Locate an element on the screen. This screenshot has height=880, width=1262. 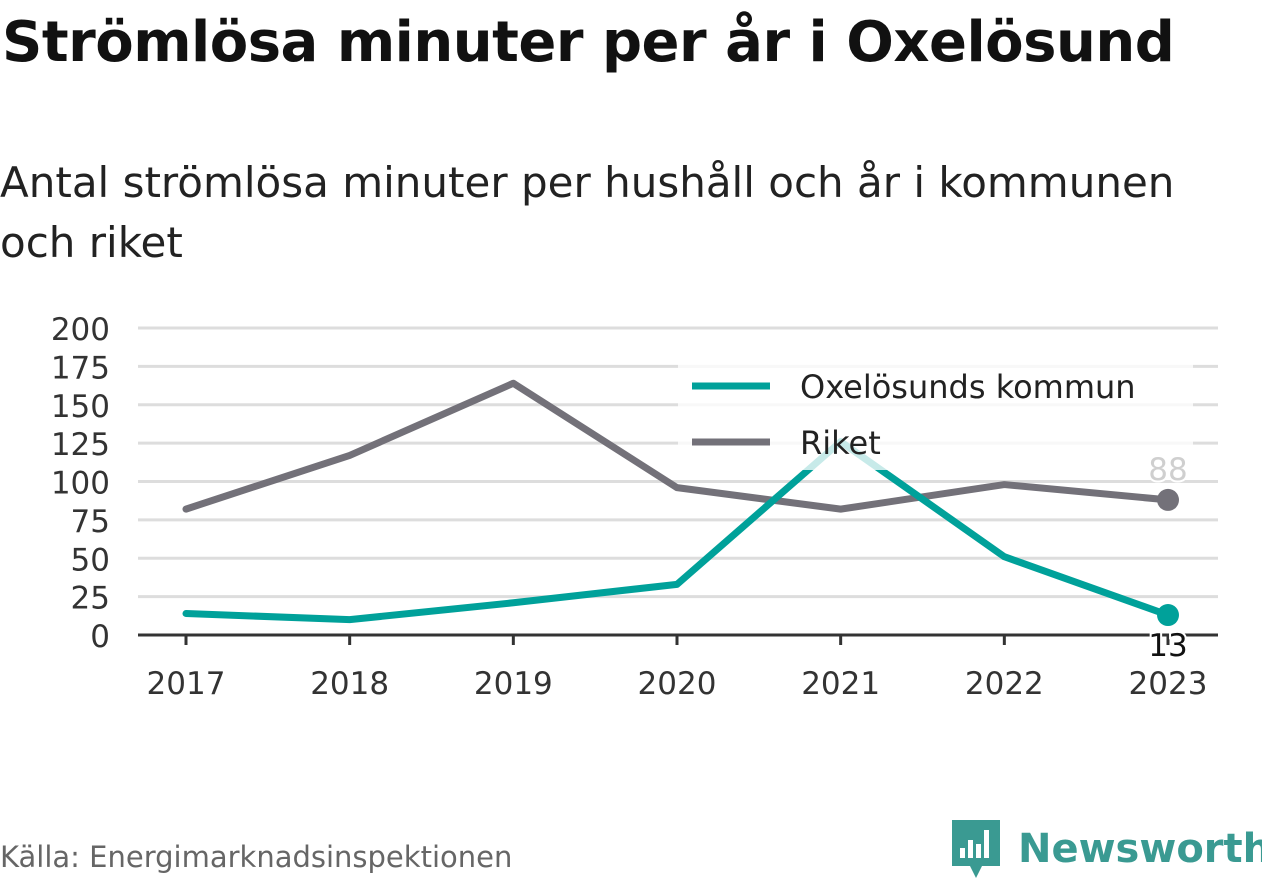
x-tick-label: 2020 is located at coordinates (677, 684).